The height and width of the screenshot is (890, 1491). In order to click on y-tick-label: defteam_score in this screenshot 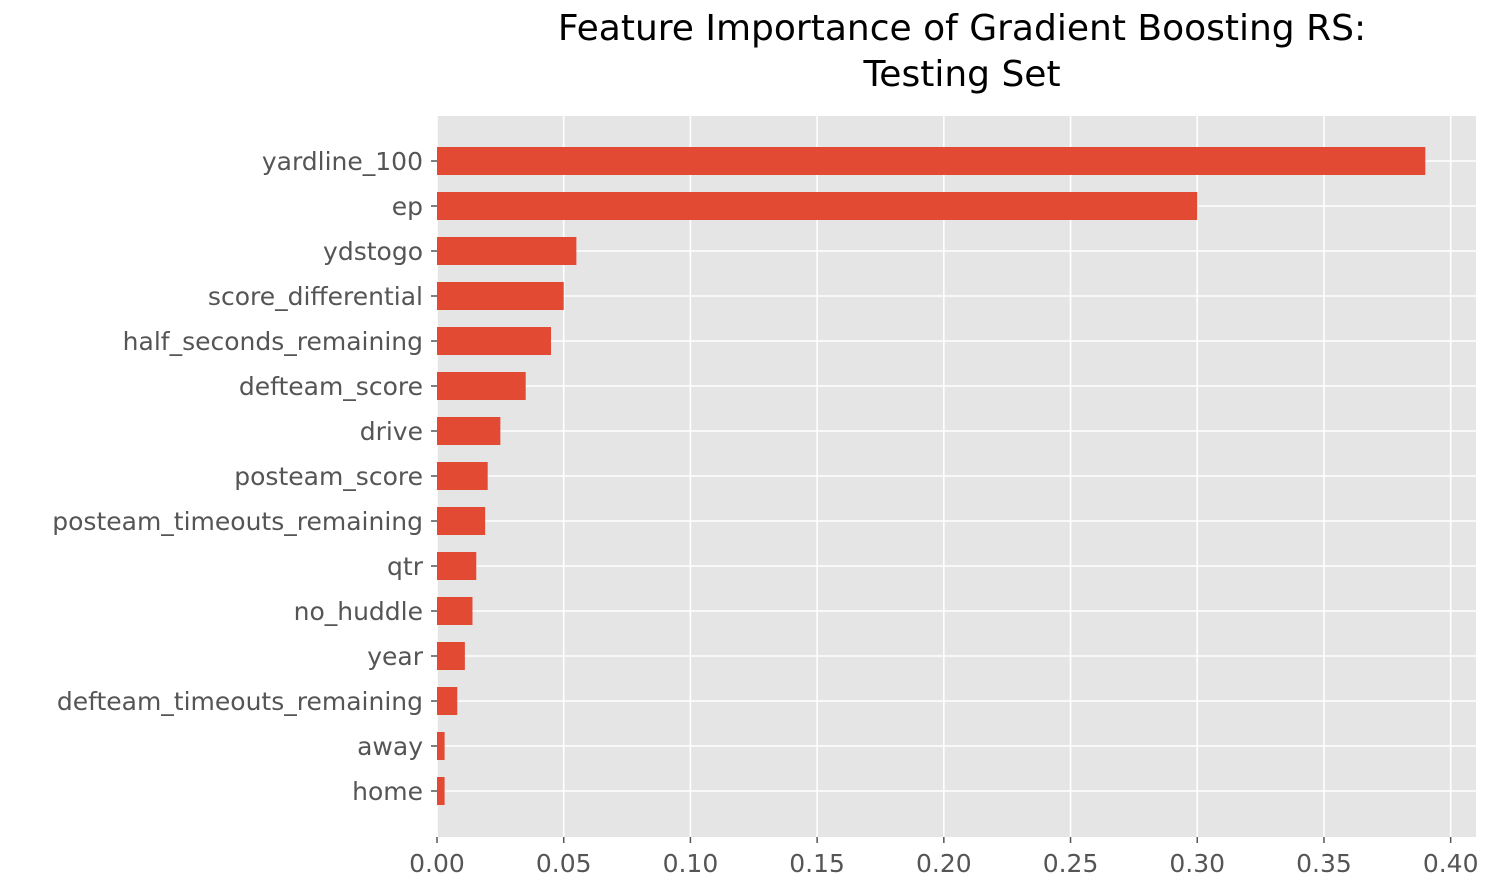, I will do `click(331, 386)`.